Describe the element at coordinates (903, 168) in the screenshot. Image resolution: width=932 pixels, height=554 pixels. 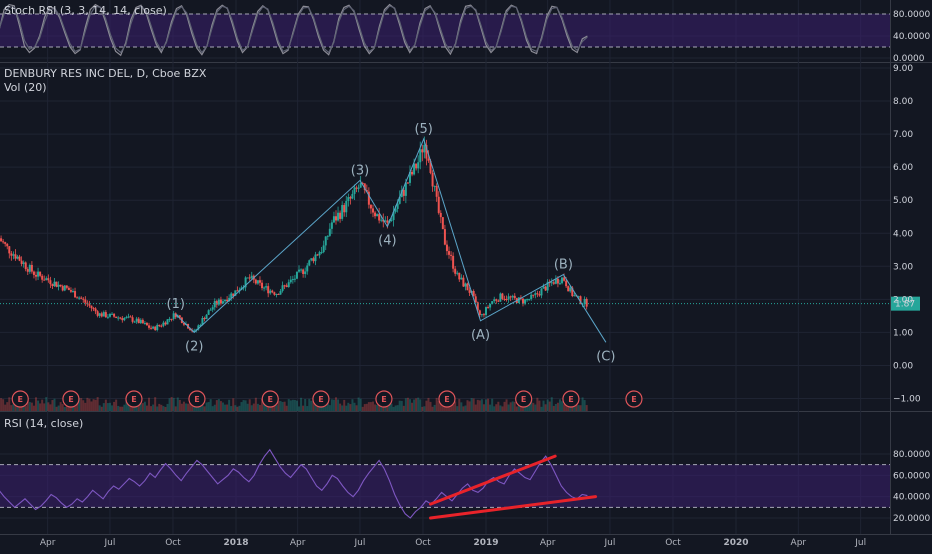
I see `price-tick-label: 6.00` at that location.